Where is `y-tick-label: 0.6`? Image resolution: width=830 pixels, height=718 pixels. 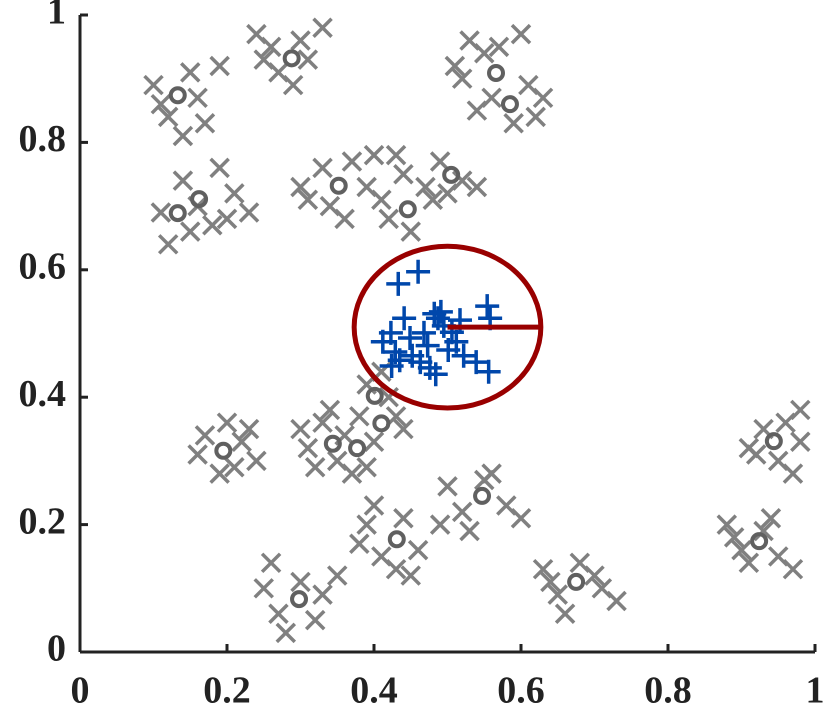 y-tick-label: 0.6 is located at coordinates (43, 267).